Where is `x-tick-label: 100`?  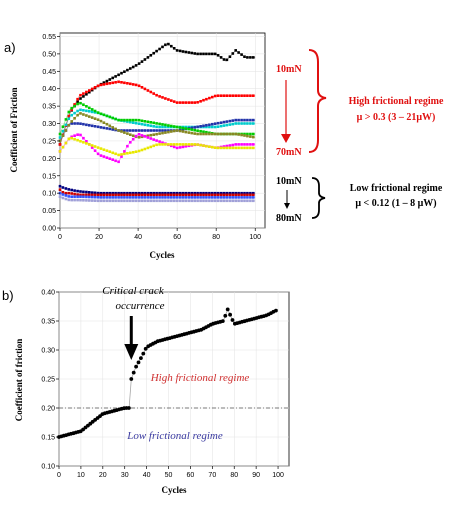 x-tick-label: 100 is located at coordinates (278, 475).